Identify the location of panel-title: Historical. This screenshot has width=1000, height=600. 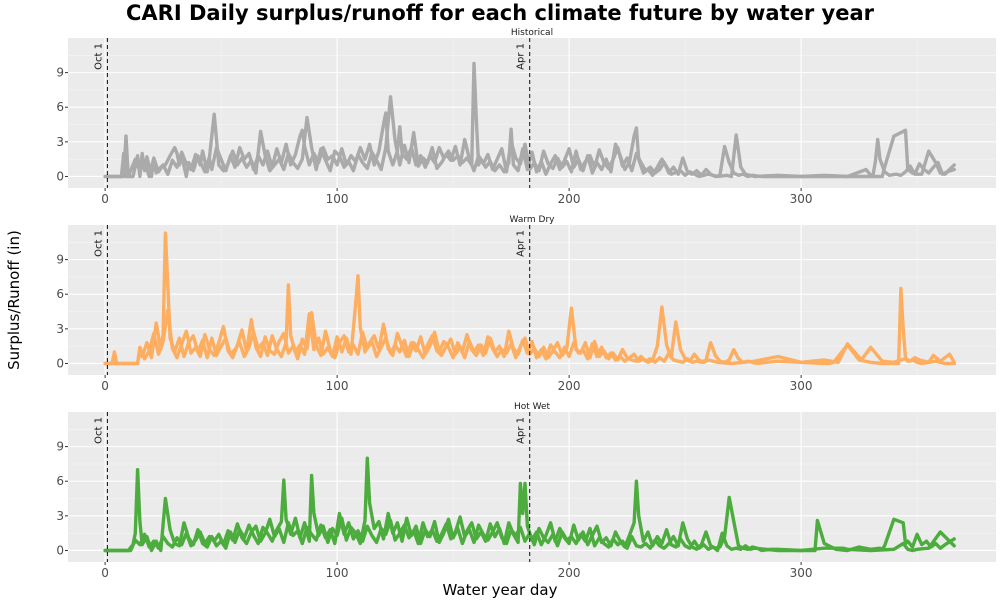
(532, 33).